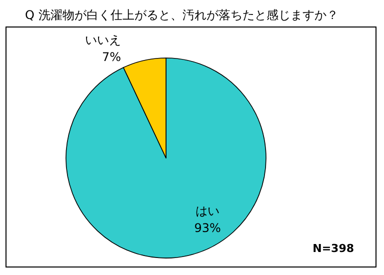 The image size is (384, 275). I want to click on text: N=398, so click(333, 248).